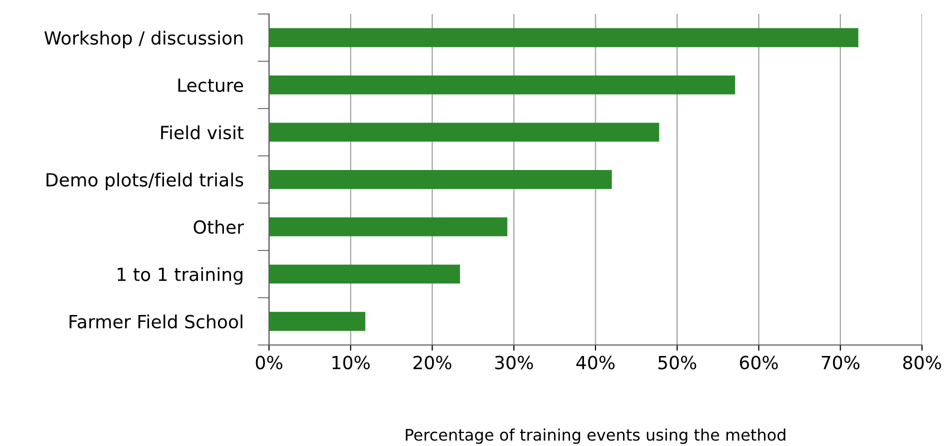  Describe the element at coordinates (595, 363) in the screenshot. I see `x-tick-label: 40%` at that location.